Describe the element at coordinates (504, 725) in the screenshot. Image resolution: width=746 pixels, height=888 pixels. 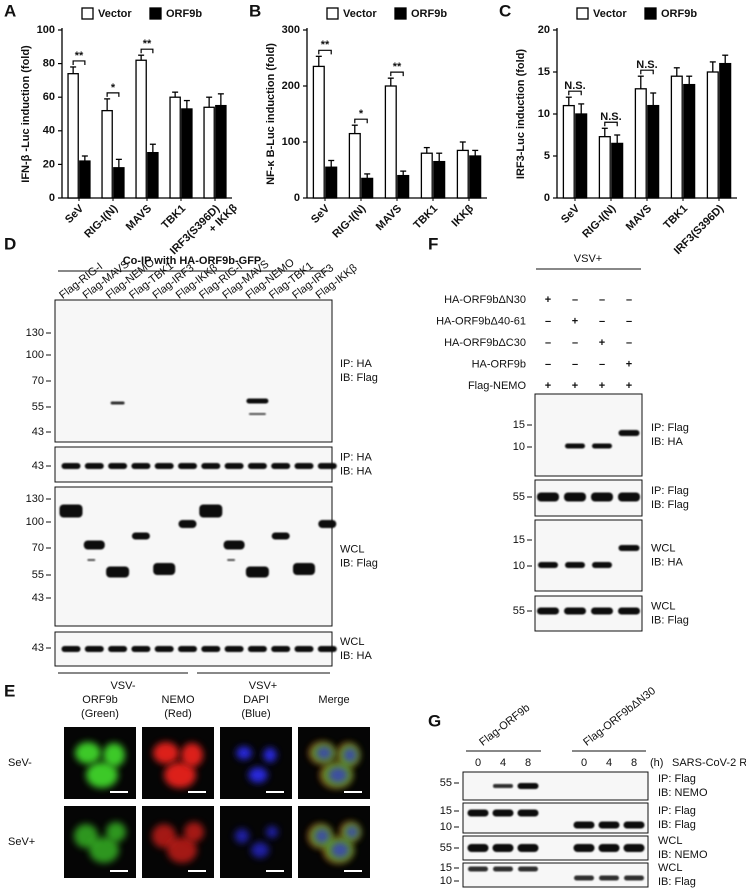
I see `group-label: Flag-ORF9b` at that location.